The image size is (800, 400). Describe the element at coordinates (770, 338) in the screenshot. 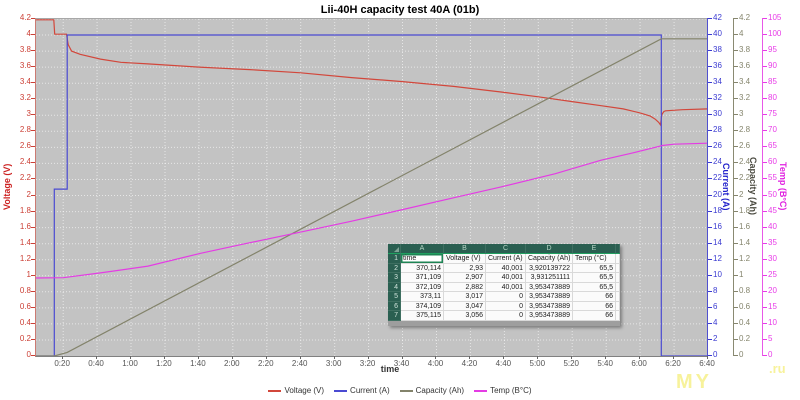

I see `temp-tick-label: 5` at that location.